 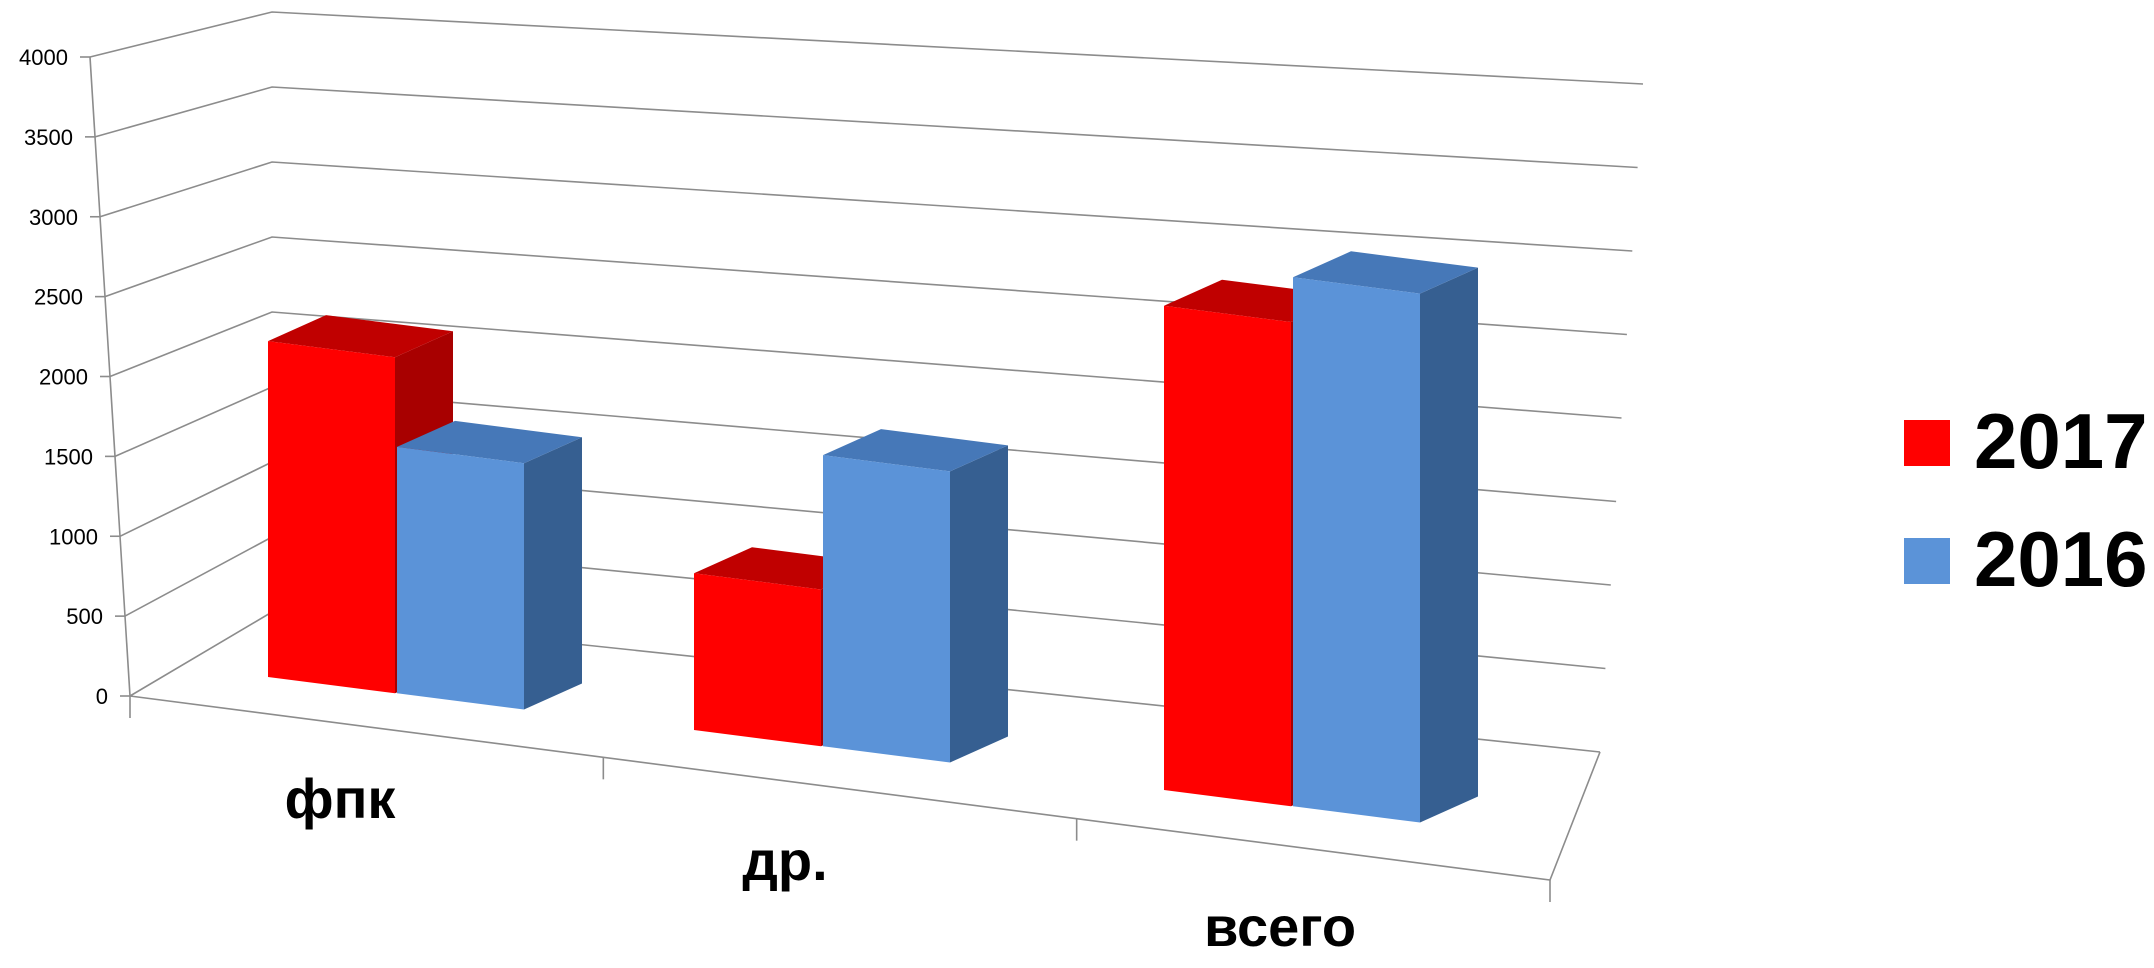 What do you see at coordinates (73, 536) in the screenshot?
I see `y-tick-label: 1000` at bounding box center [73, 536].